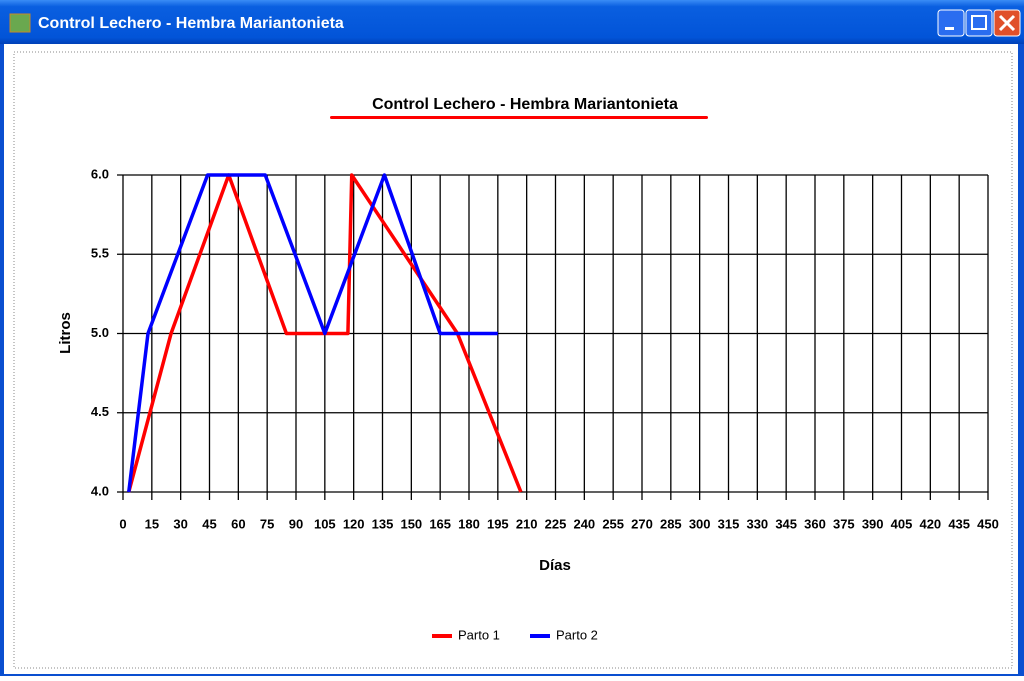  I want to click on x-tick-label: 135, so click(383, 523).